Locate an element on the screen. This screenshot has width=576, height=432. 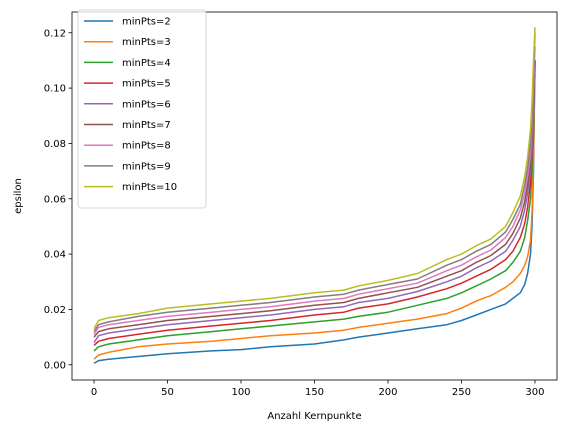
x-axis-label: Anzahl Kernpunkte is located at coordinates (314, 416).